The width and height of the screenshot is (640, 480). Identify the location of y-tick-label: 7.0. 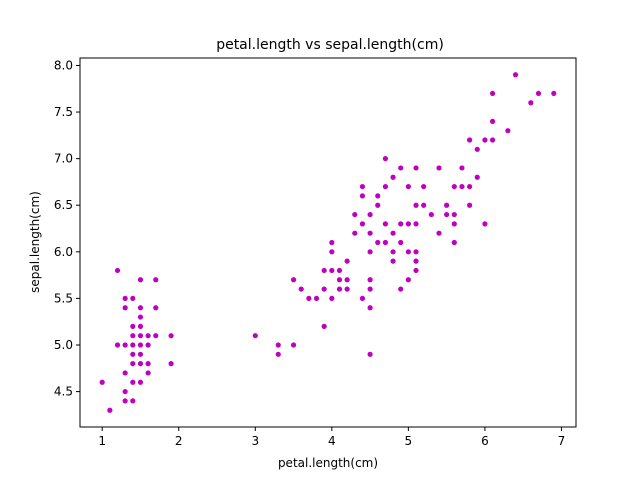
(63, 159).